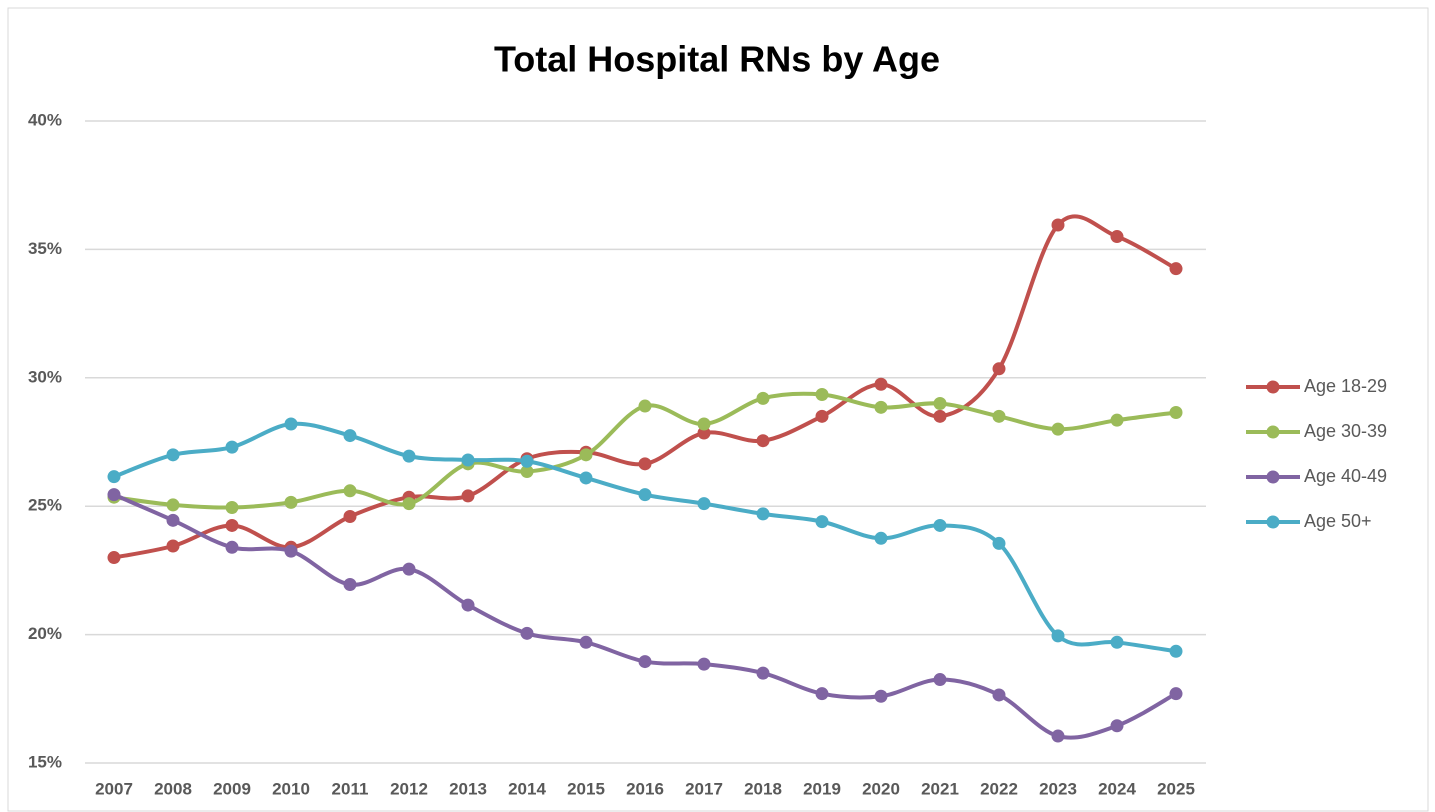  I want to click on y-tick-label: 40%, so click(45, 119).